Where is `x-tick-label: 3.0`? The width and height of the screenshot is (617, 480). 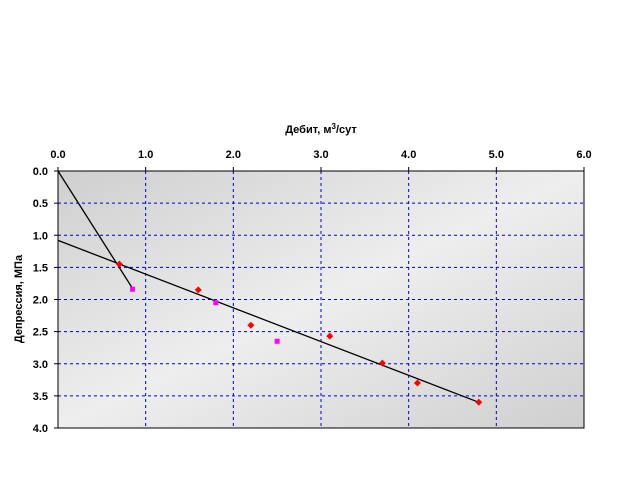 x-tick-label: 3.0 is located at coordinates (320, 155).